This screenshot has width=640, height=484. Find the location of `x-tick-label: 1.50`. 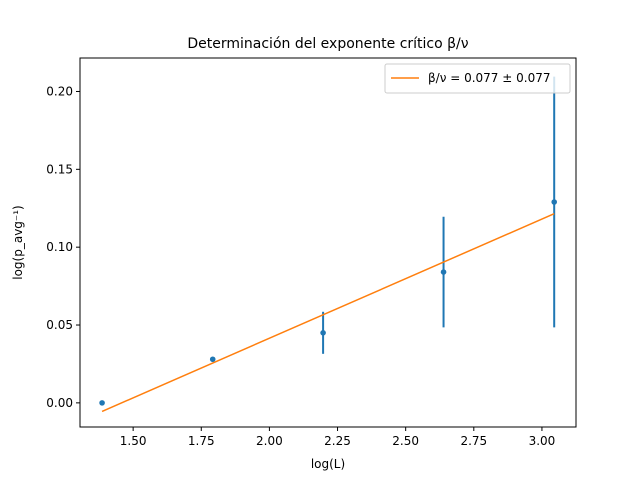

x-tick-label: 1.50 is located at coordinates (133, 441).